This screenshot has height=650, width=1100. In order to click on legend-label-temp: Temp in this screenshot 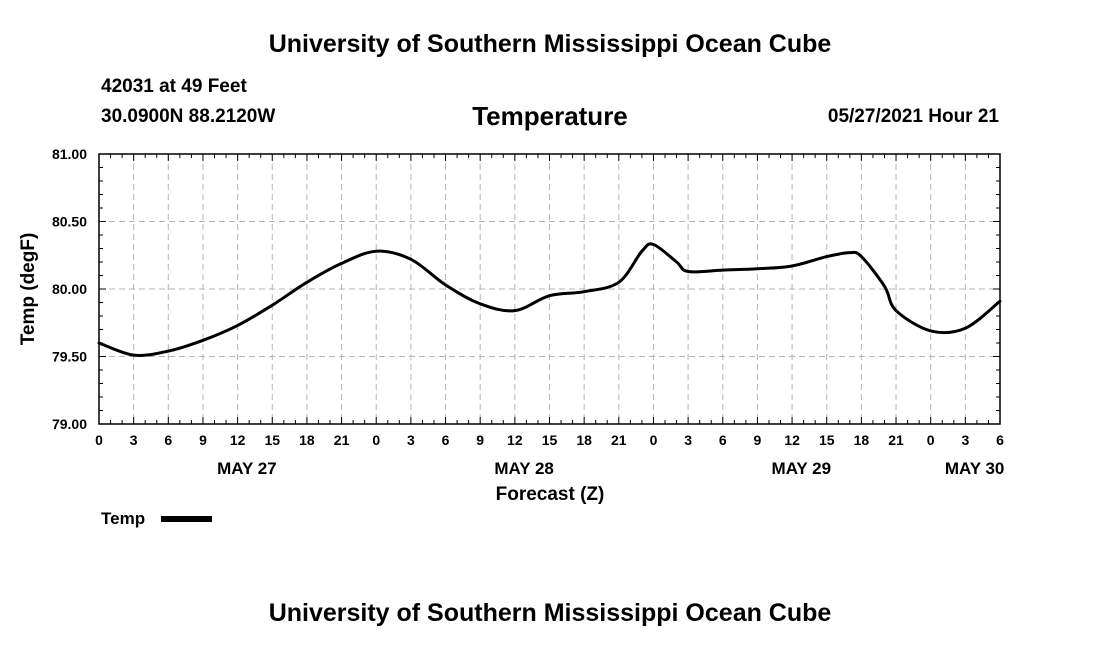, I will do `click(123, 518)`.